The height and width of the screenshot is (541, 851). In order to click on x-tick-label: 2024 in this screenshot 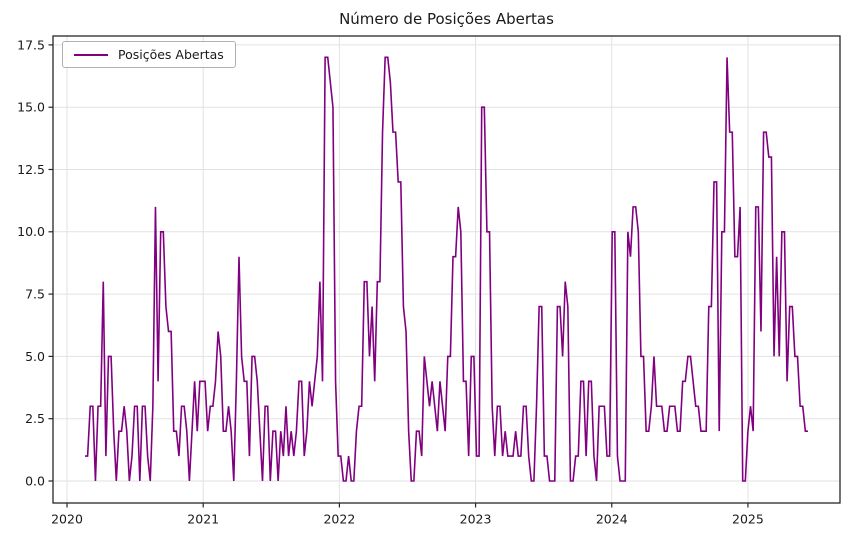, I will do `click(612, 519)`.